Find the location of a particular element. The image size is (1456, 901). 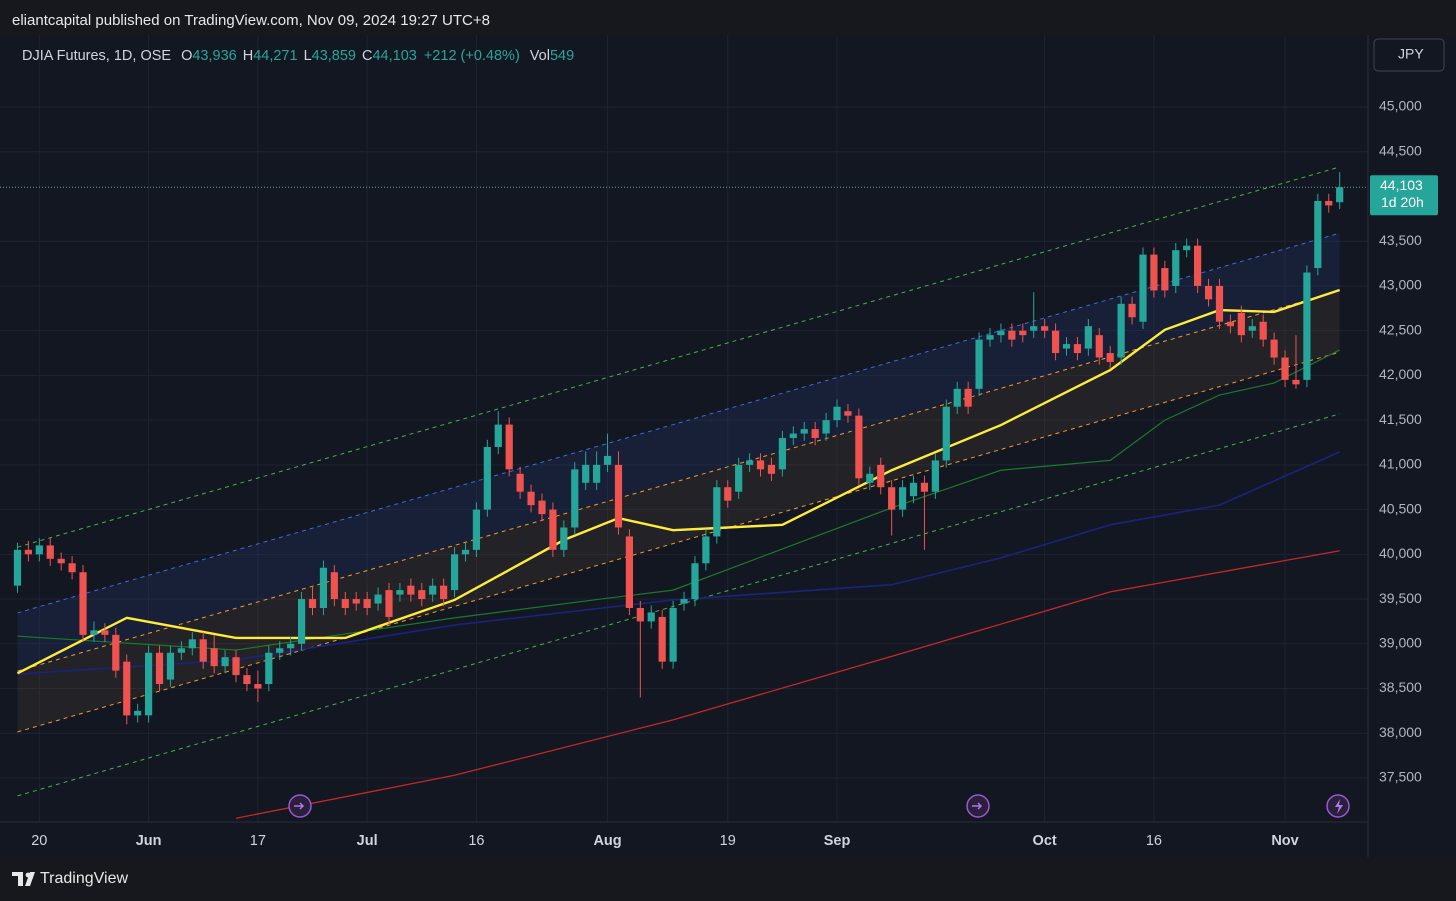

price-tag-label: 44,103 is located at coordinates (1401, 185).